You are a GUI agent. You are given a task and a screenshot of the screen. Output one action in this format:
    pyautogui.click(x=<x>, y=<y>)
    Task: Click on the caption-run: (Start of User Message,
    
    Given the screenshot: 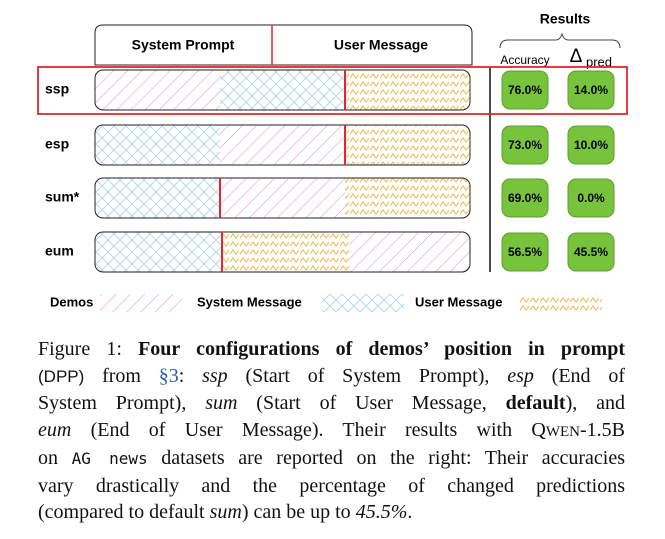 What is the action you would take?
    pyautogui.click(x=371, y=403)
    